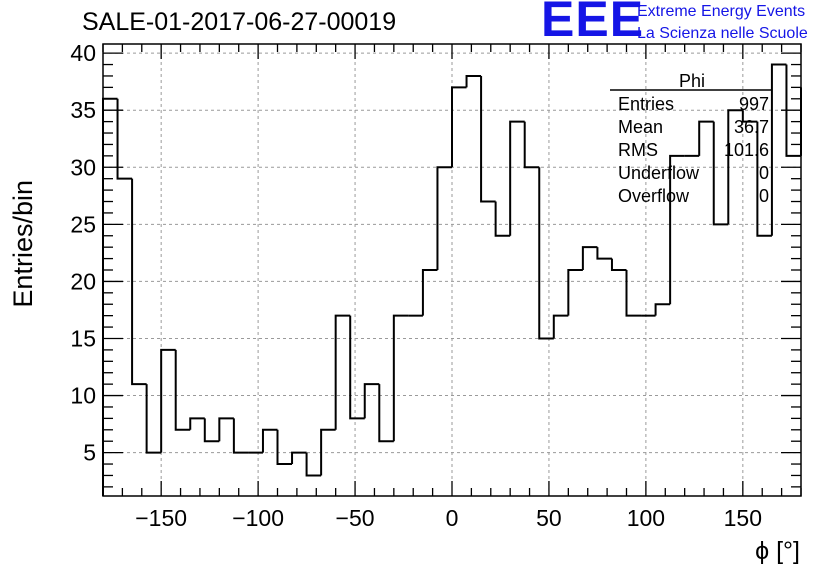 This screenshot has height=577, width=836. Describe the element at coordinates (638, 150) in the screenshot. I see `stats-label-rms: RMS` at that location.